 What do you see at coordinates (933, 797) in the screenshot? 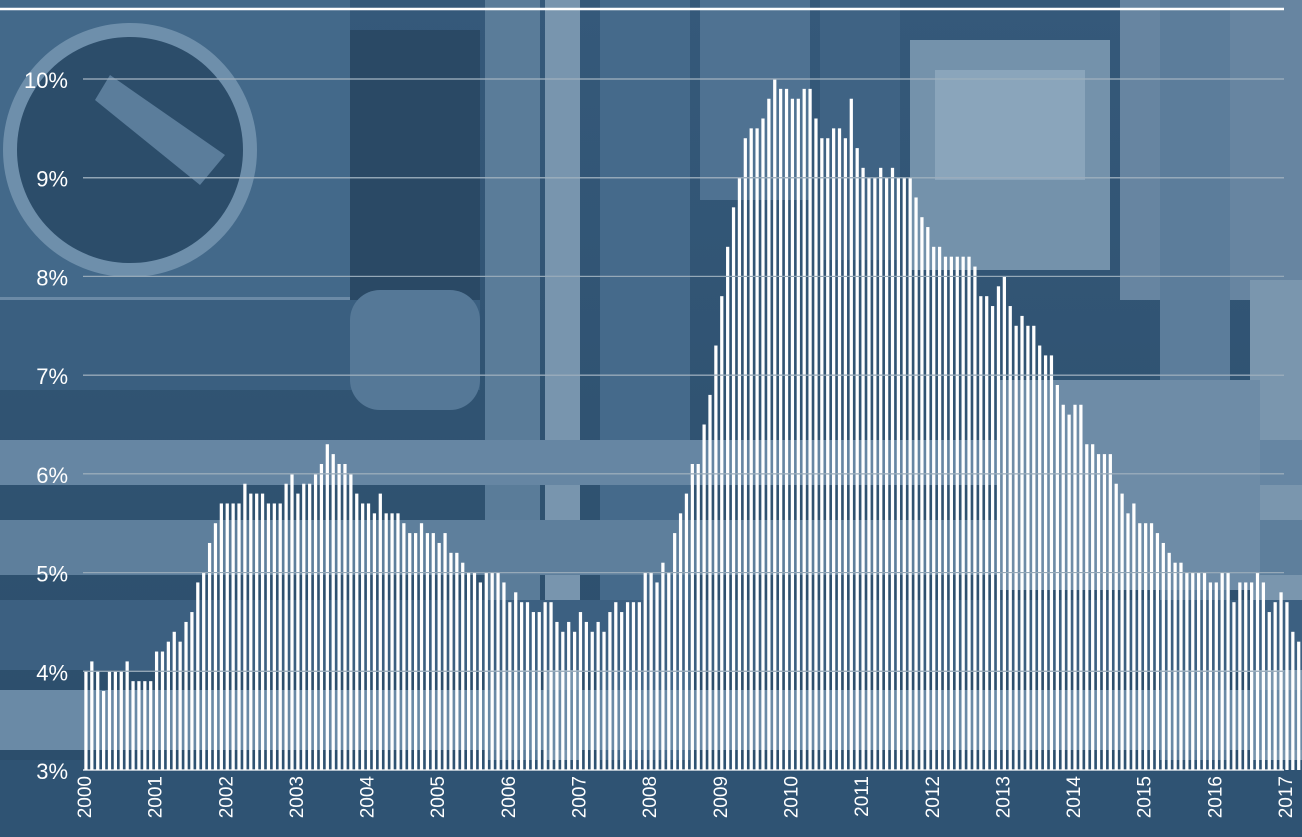
I see `x-tick-label: 2012` at bounding box center [933, 797].